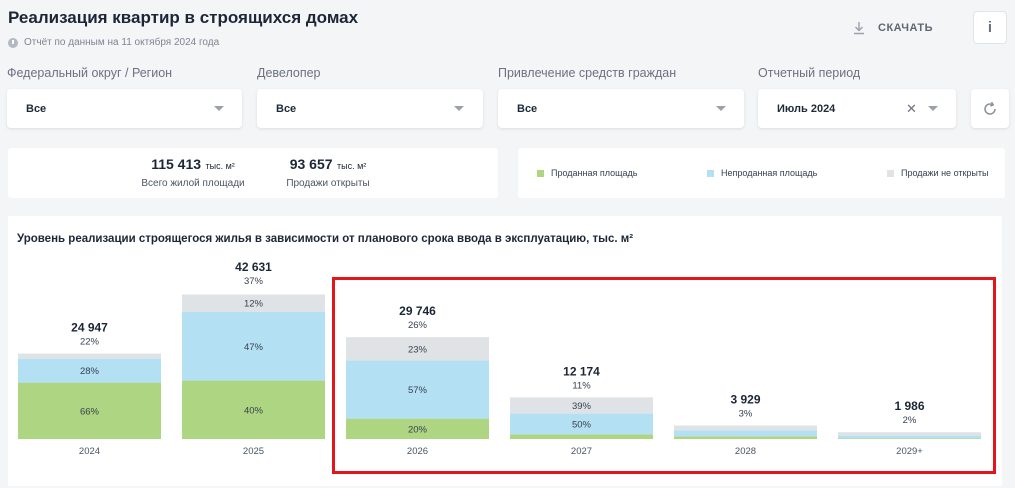  I want to click on total-area-value: 115 413, so click(176, 164).